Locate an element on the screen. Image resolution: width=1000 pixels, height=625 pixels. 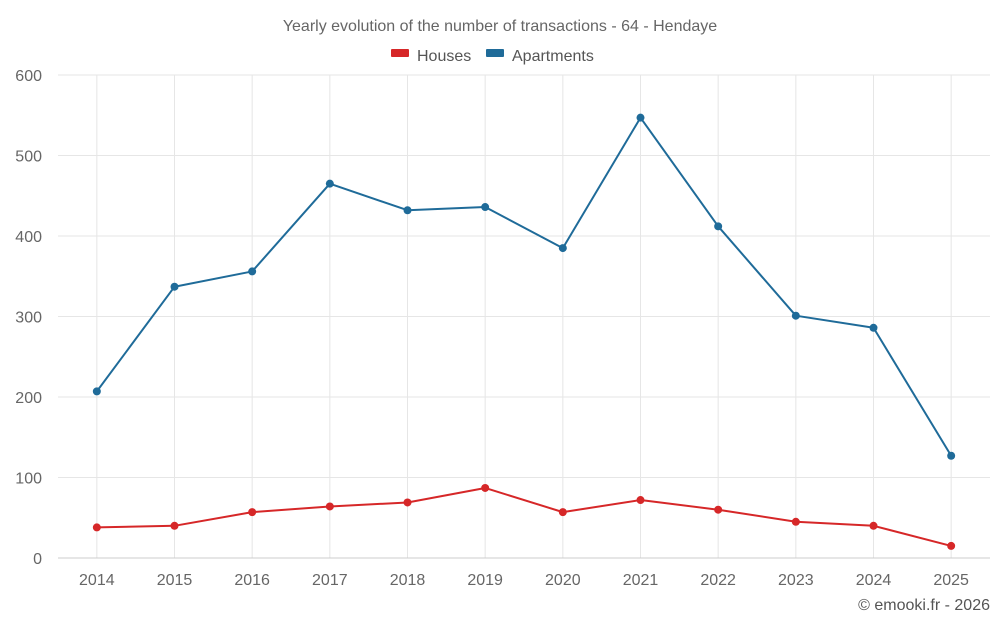
legend-label-apartments: Apartments is located at coordinates (553, 56).